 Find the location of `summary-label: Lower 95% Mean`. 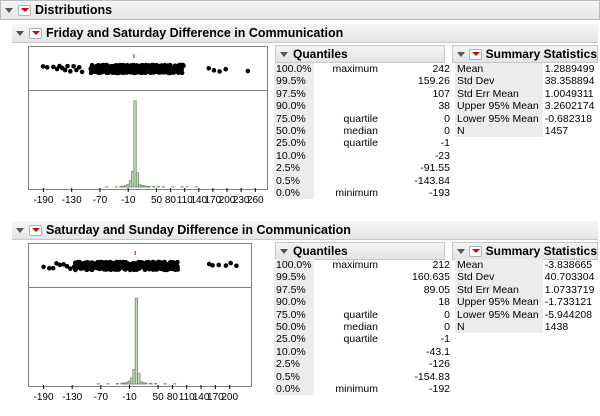

summary-label: Lower 95% Mean is located at coordinates (499, 119).